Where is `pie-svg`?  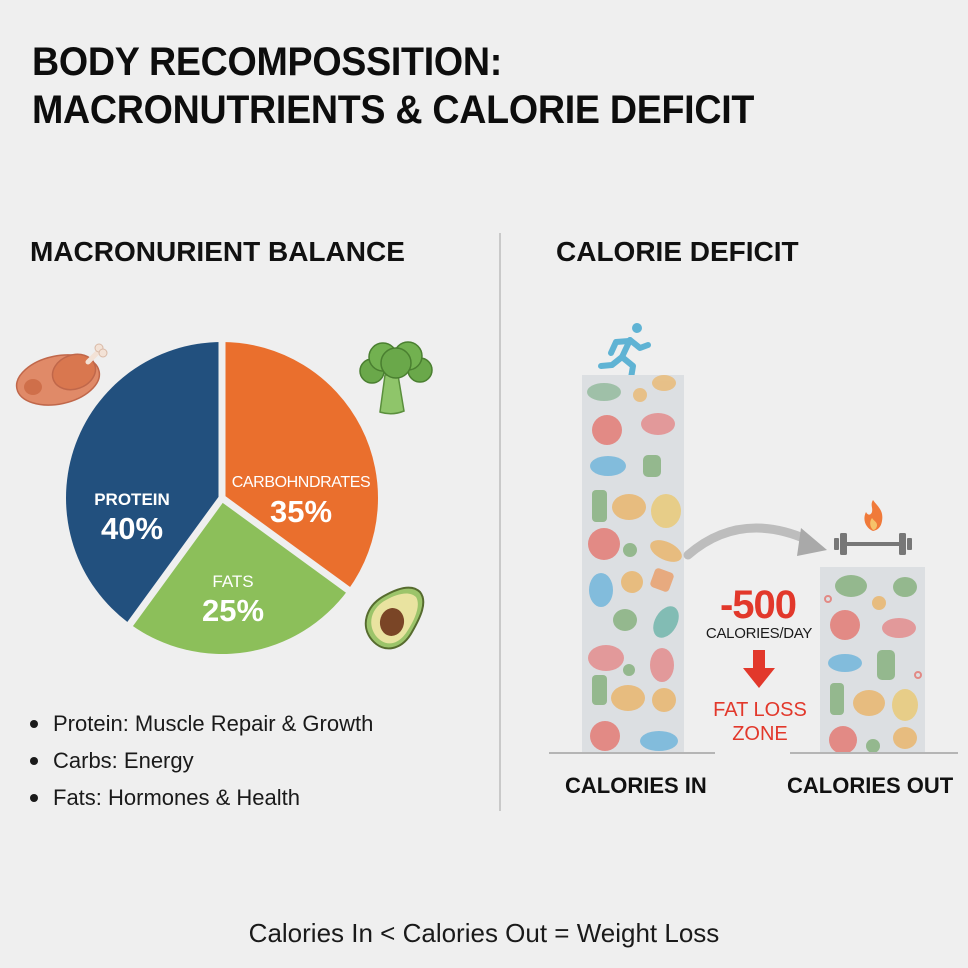 pie-svg is located at coordinates (224, 496).